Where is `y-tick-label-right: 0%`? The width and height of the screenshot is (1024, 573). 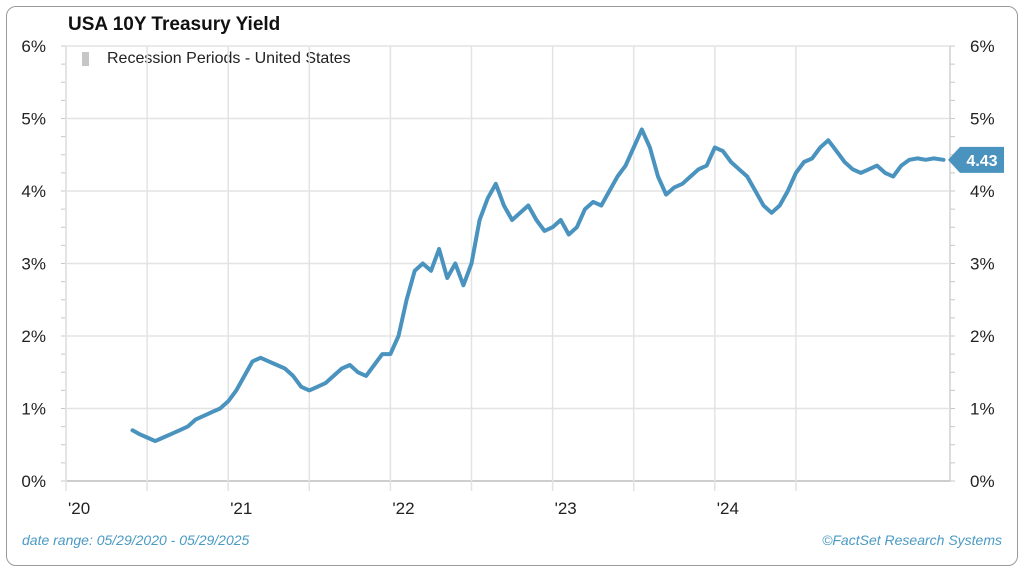
y-tick-label-right: 0% is located at coordinates (982, 481).